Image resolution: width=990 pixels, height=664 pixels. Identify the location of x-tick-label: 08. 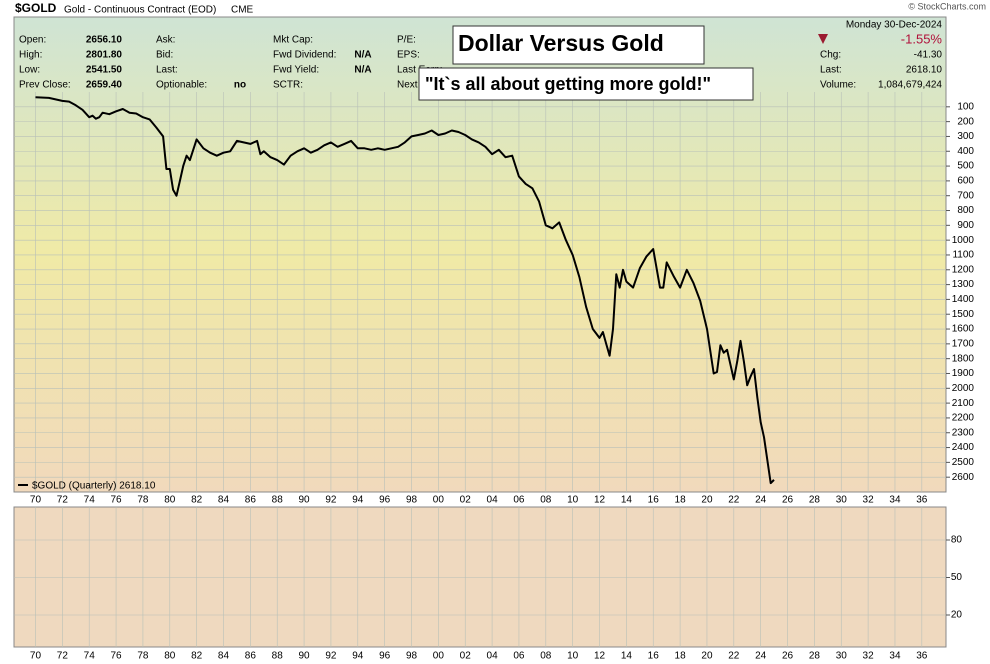
(546, 500).